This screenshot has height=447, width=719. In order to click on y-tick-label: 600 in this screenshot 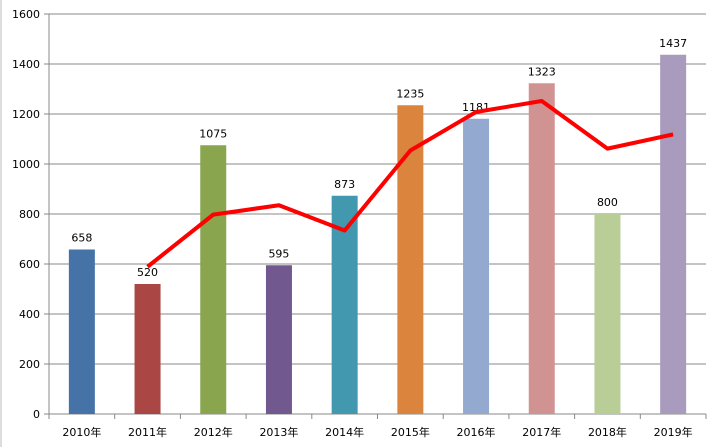, I will do `click(29, 264)`.